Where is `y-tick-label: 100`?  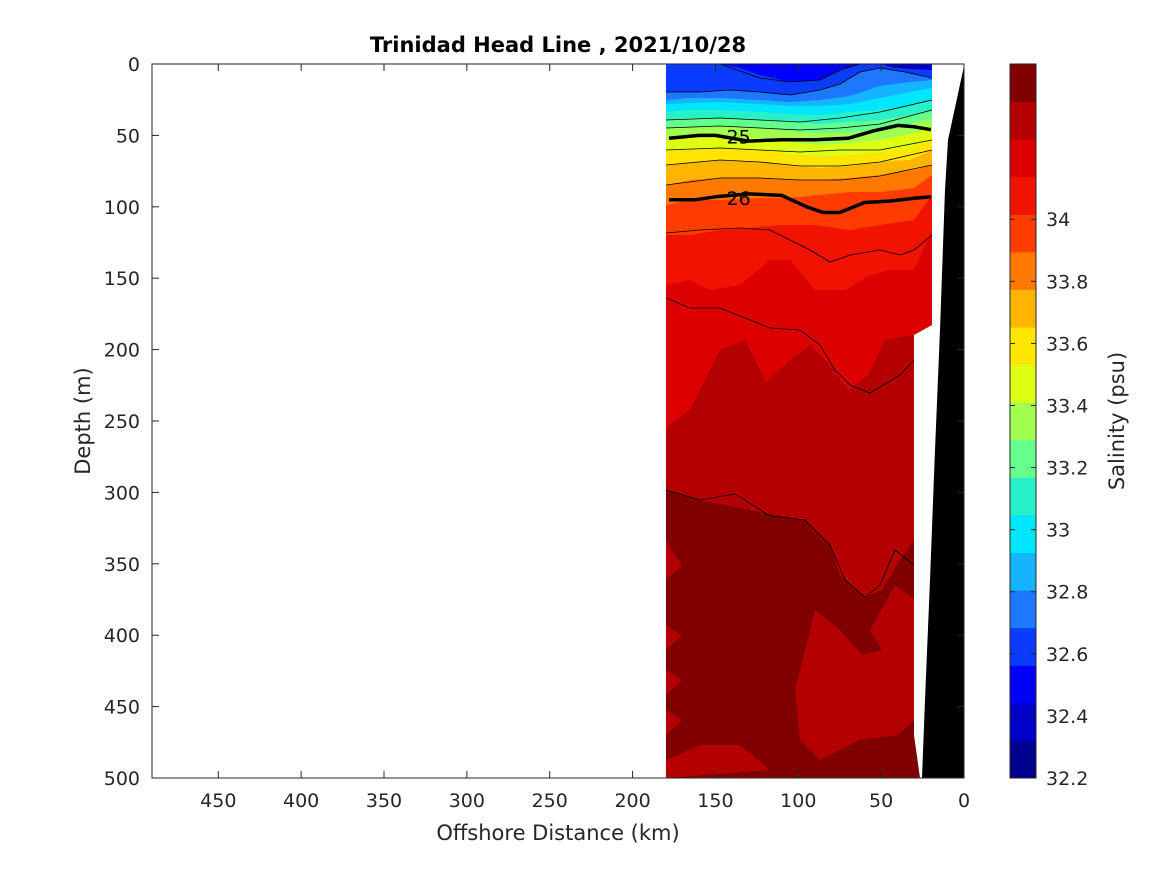 y-tick-label: 100 is located at coordinates (122, 208).